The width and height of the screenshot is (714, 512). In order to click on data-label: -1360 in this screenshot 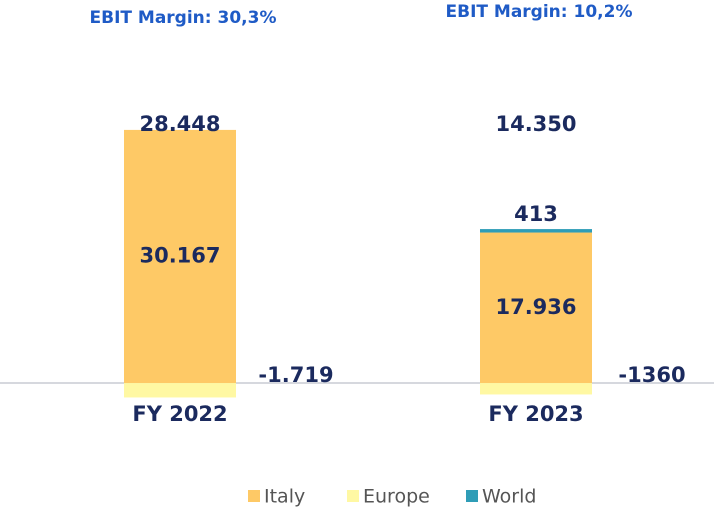, I will do `click(651, 375)`.